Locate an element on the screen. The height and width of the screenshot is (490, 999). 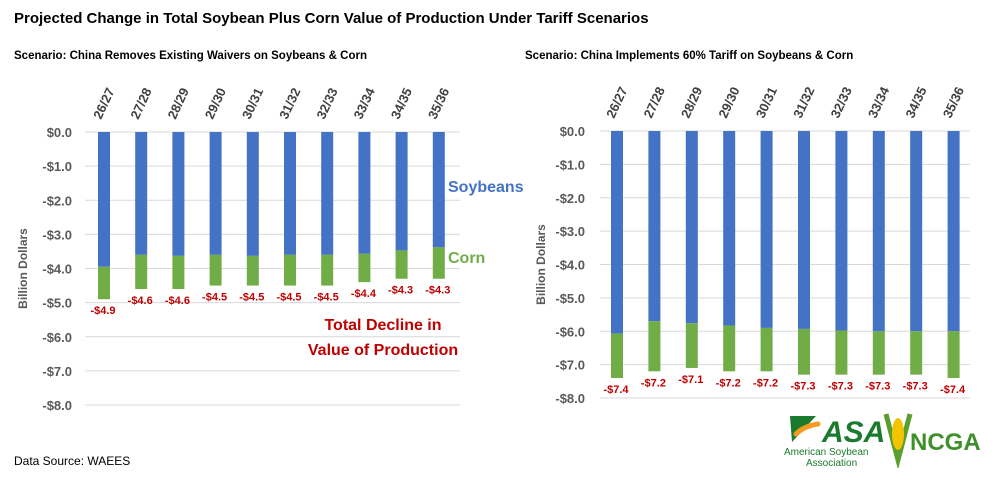
svg-text: NCGA is located at coordinates (945, 442).